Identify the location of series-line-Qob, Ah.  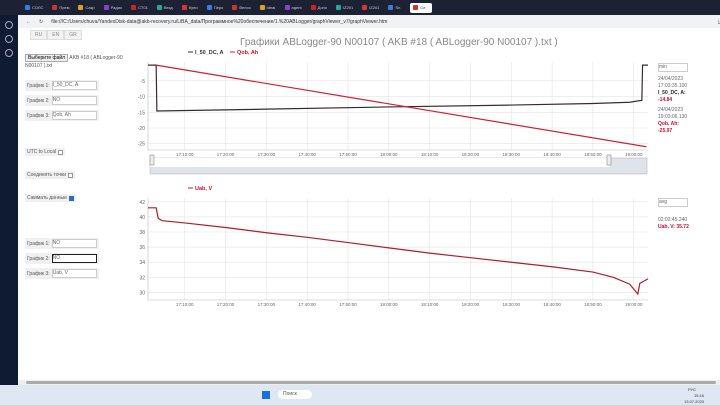
(401, 106).